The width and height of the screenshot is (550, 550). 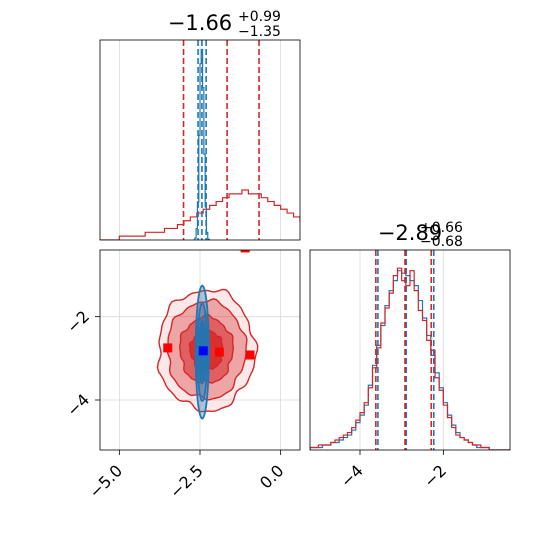 I want to click on param2-xtick-label-0: −4, so click(x=352, y=476).